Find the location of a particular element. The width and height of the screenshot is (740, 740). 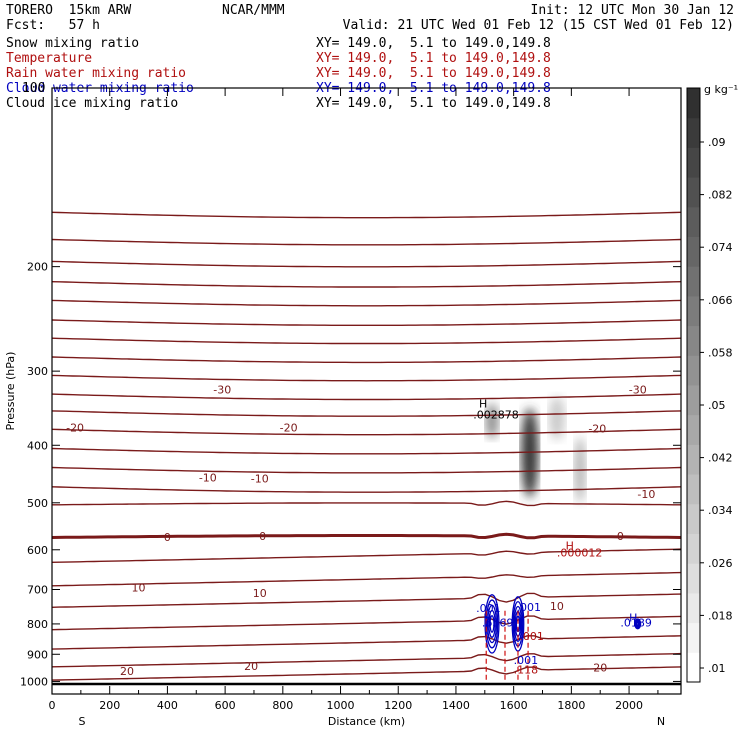

annotation-6: H is located at coordinates (487, 617).